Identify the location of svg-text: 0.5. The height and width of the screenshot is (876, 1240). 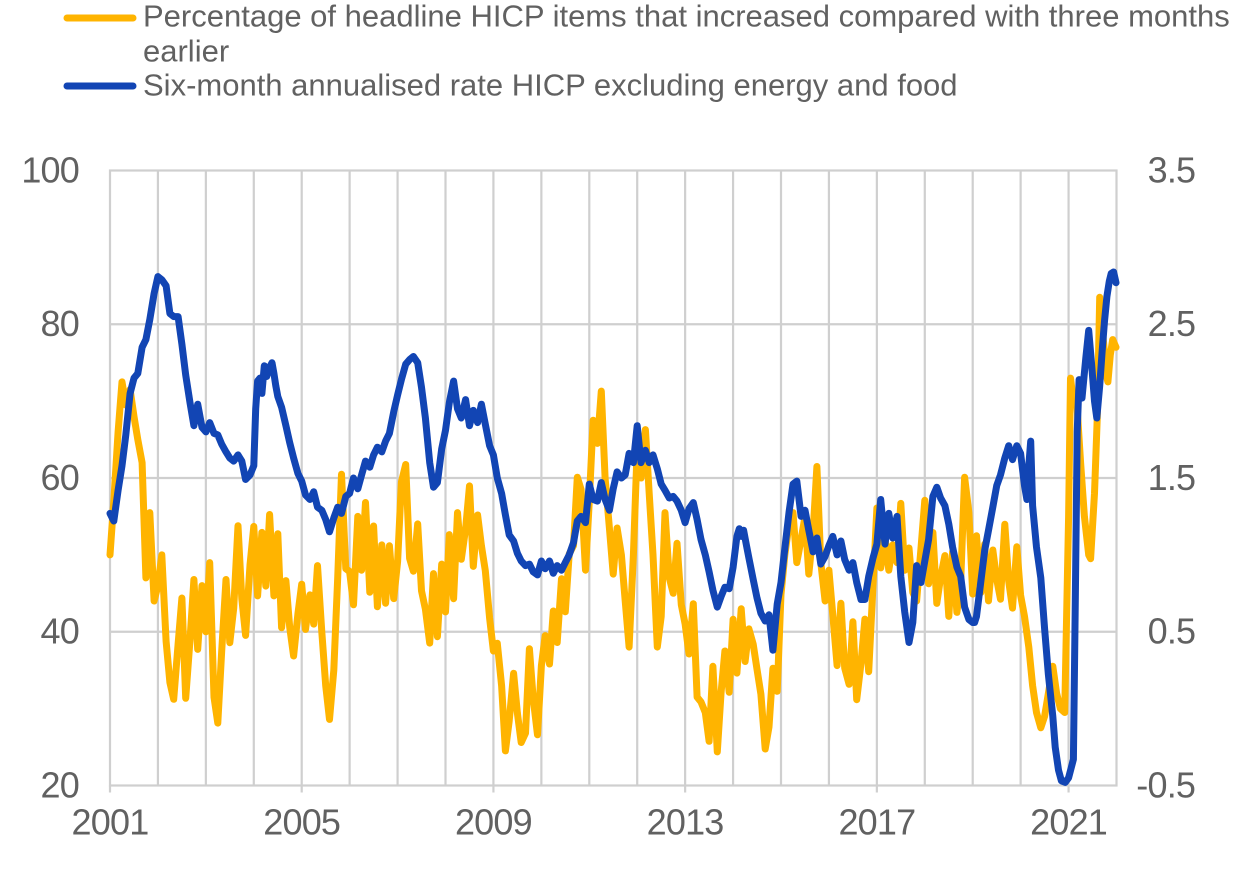
(1172, 631).